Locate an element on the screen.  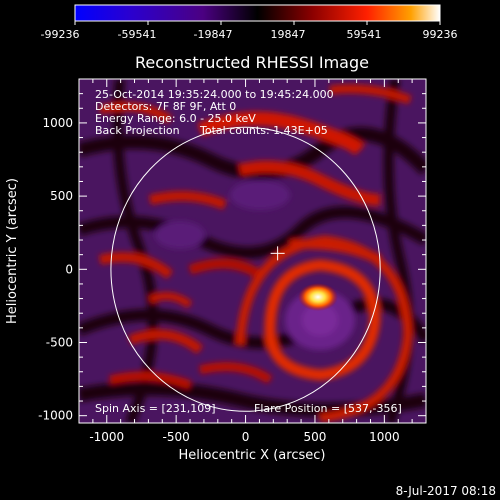
colorbar-tick-label: 99236 is located at coordinates (440, 34).